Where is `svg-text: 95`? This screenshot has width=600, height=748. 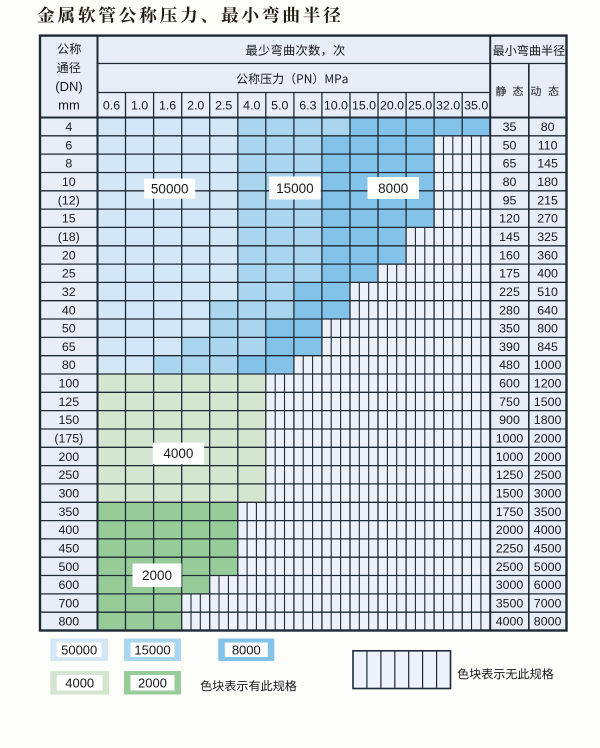
svg-text: 95 is located at coordinates (510, 200).